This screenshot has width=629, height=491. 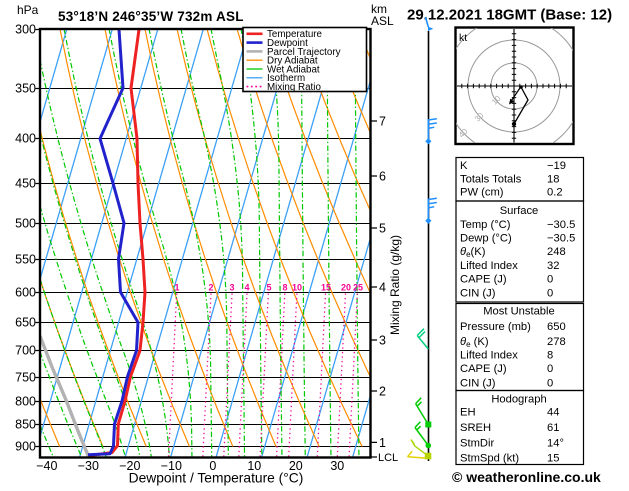 What do you see at coordinates (171, 466) in the screenshot?
I see `svg-text: −10` at bounding box center [171, 466].